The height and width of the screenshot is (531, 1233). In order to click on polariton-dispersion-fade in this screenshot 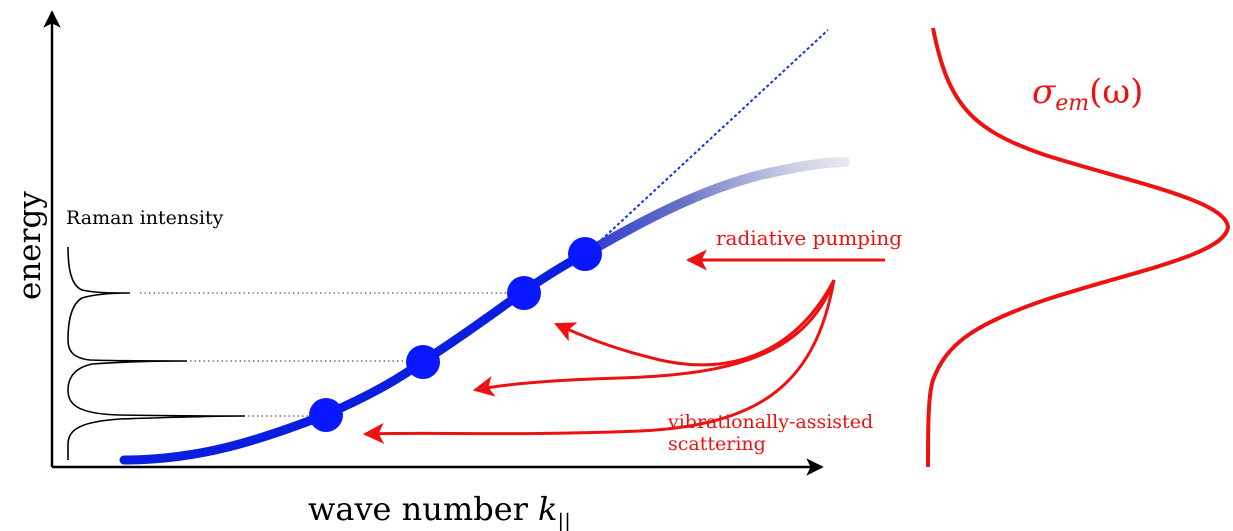, I will do `click(715, 208)`.